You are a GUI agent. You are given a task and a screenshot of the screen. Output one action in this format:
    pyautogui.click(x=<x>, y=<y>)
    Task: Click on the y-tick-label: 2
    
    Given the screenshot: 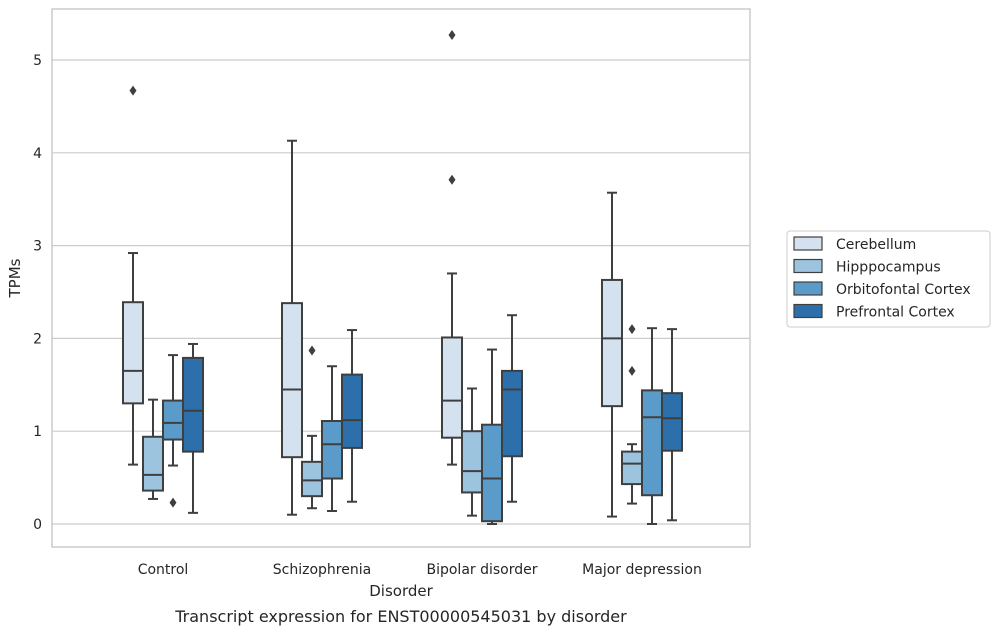 What is the action you would take?
    pyautogui.click(x=37, y=339)
    